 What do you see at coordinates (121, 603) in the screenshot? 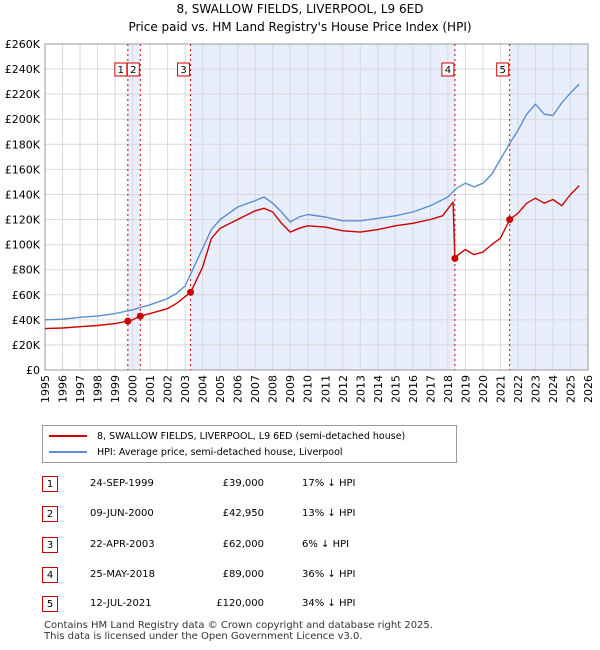
I see `sale-date: 12-JUL-2021` at bounding box center [121, 603].